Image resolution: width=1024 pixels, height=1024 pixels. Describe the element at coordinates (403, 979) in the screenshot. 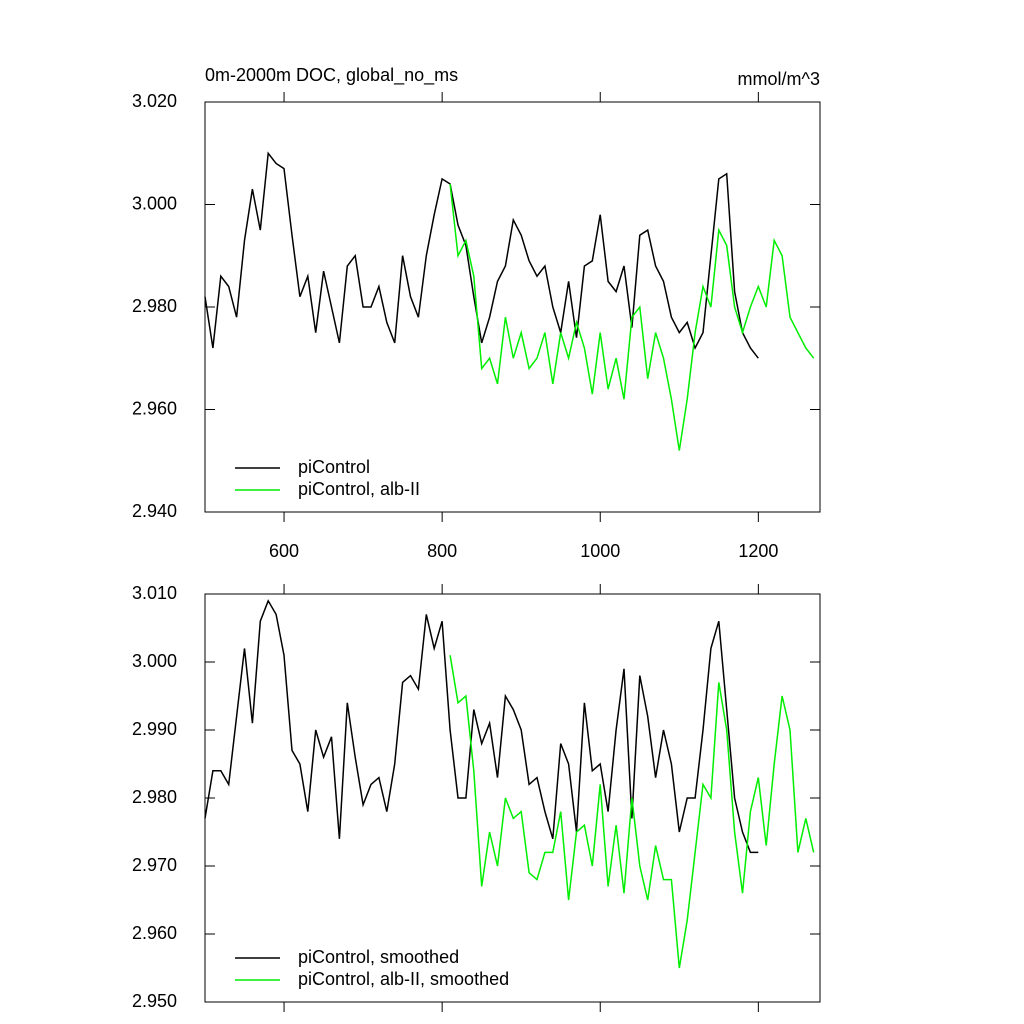

I see `legend-label: piControl, alb-II, smoothed` at that location.